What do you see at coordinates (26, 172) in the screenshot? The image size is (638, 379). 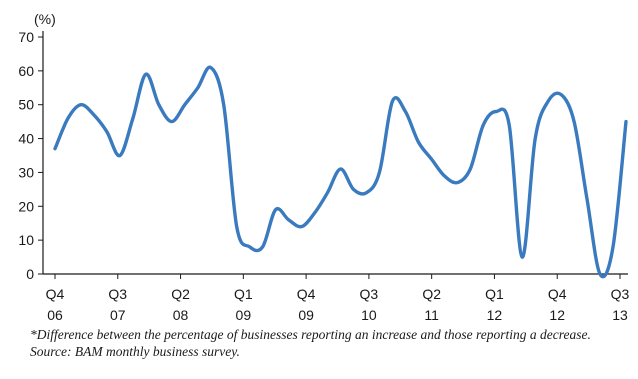 I see `y-tick-label: 30` at bounding box center [26, 172].